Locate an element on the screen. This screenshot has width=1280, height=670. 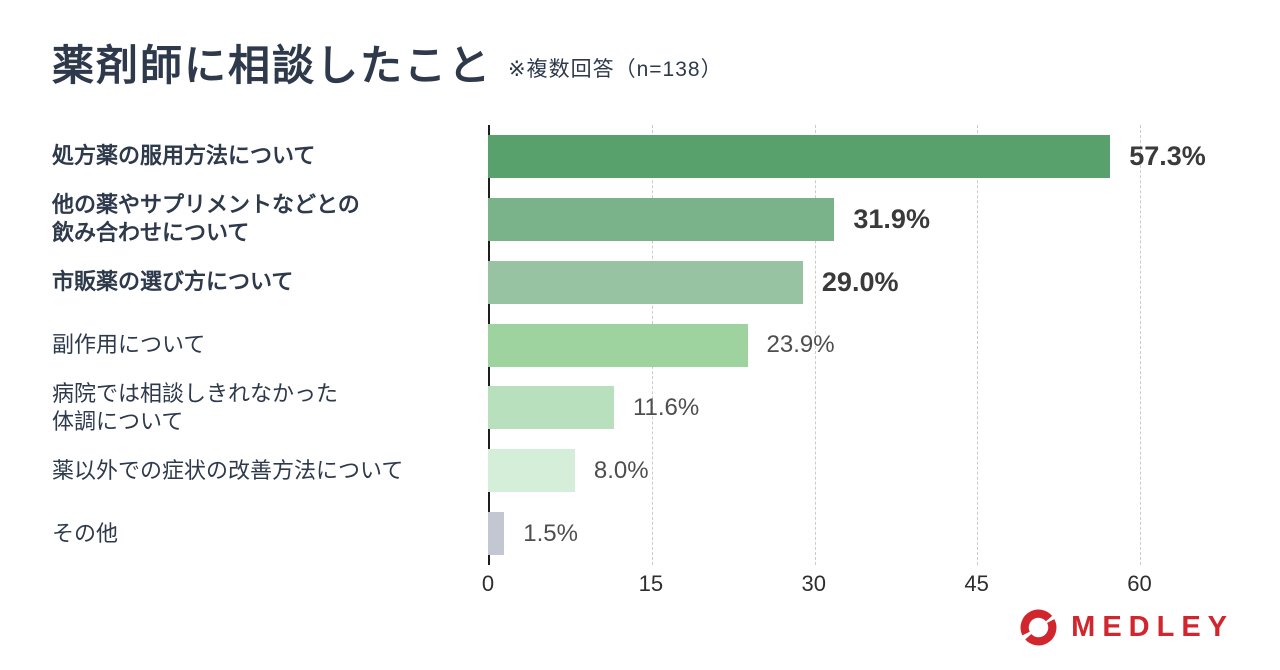
value-label: 1.5% is located at coordinates (550, 533).